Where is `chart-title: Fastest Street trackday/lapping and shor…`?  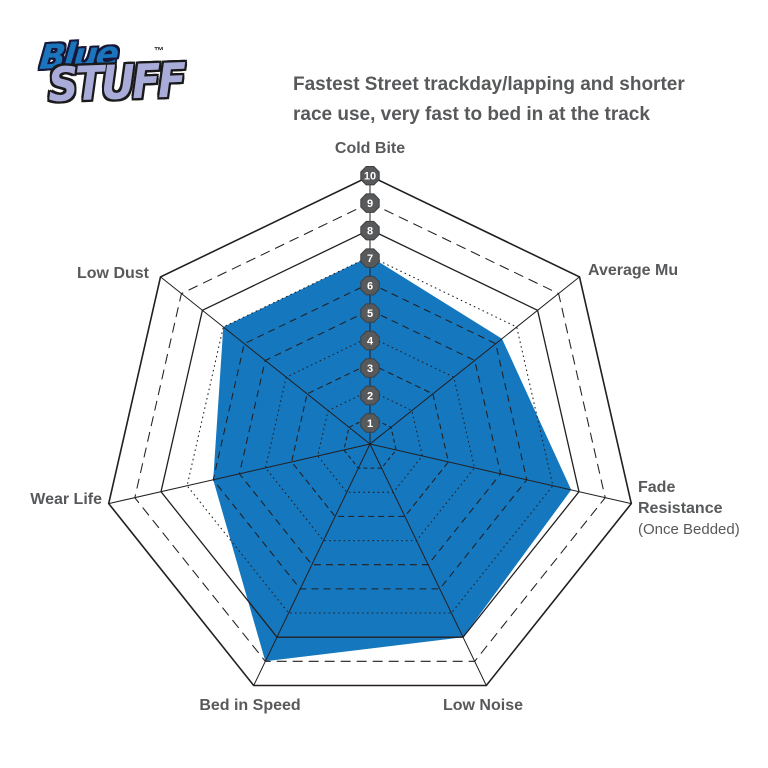 chart-title: Fastest Street trackday/lapping and shor… is located at coordinates (493, 100).